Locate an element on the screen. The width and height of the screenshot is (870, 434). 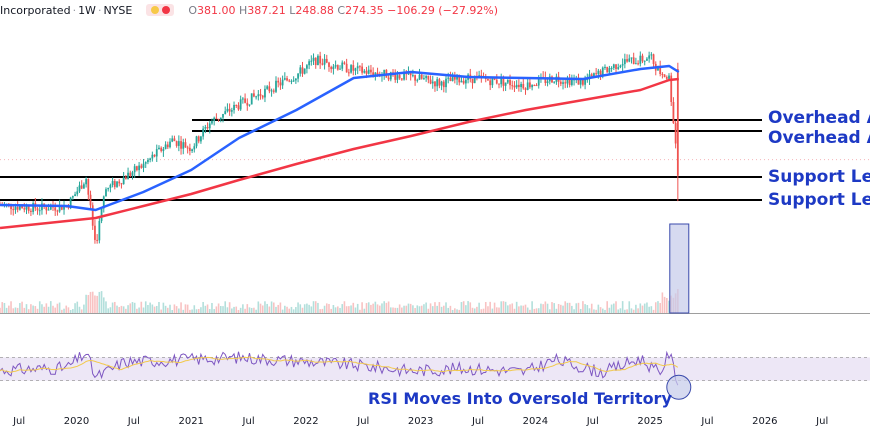
rsi-band is located at coordinates (435, 369).